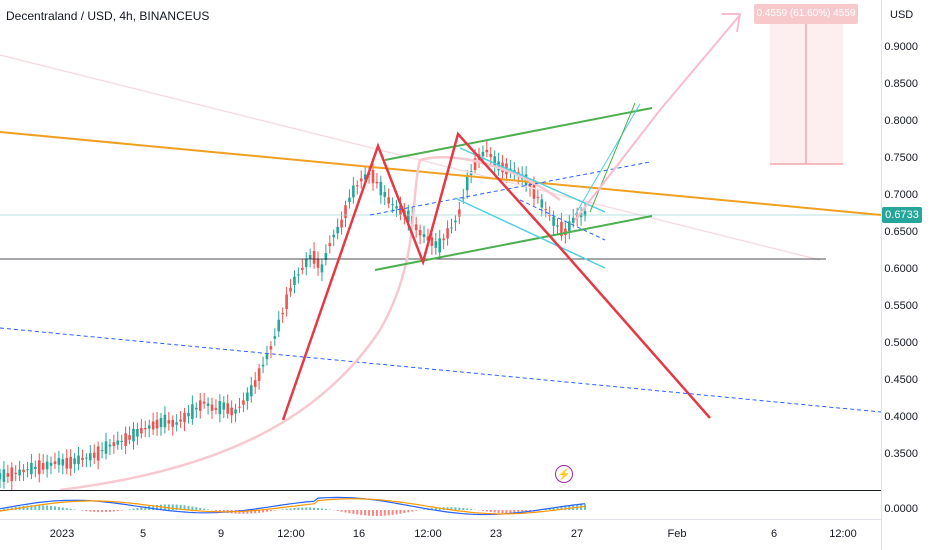 The width and height of the screenshot is (932, 550). What do you see at coordinates (441, 370) in the screenshot?
I see `lower-dashed-line` at bounding box center [441, 370].